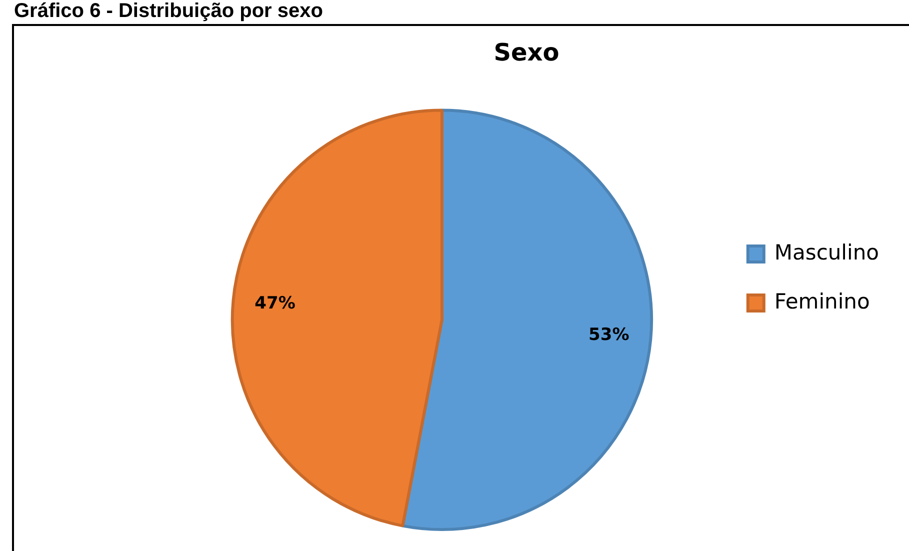 The width and height of the screenshot is (909, 551). Describe the element at coordinates (822, 301) in the screenshot. I see `legend-label: Feminino` at that location.